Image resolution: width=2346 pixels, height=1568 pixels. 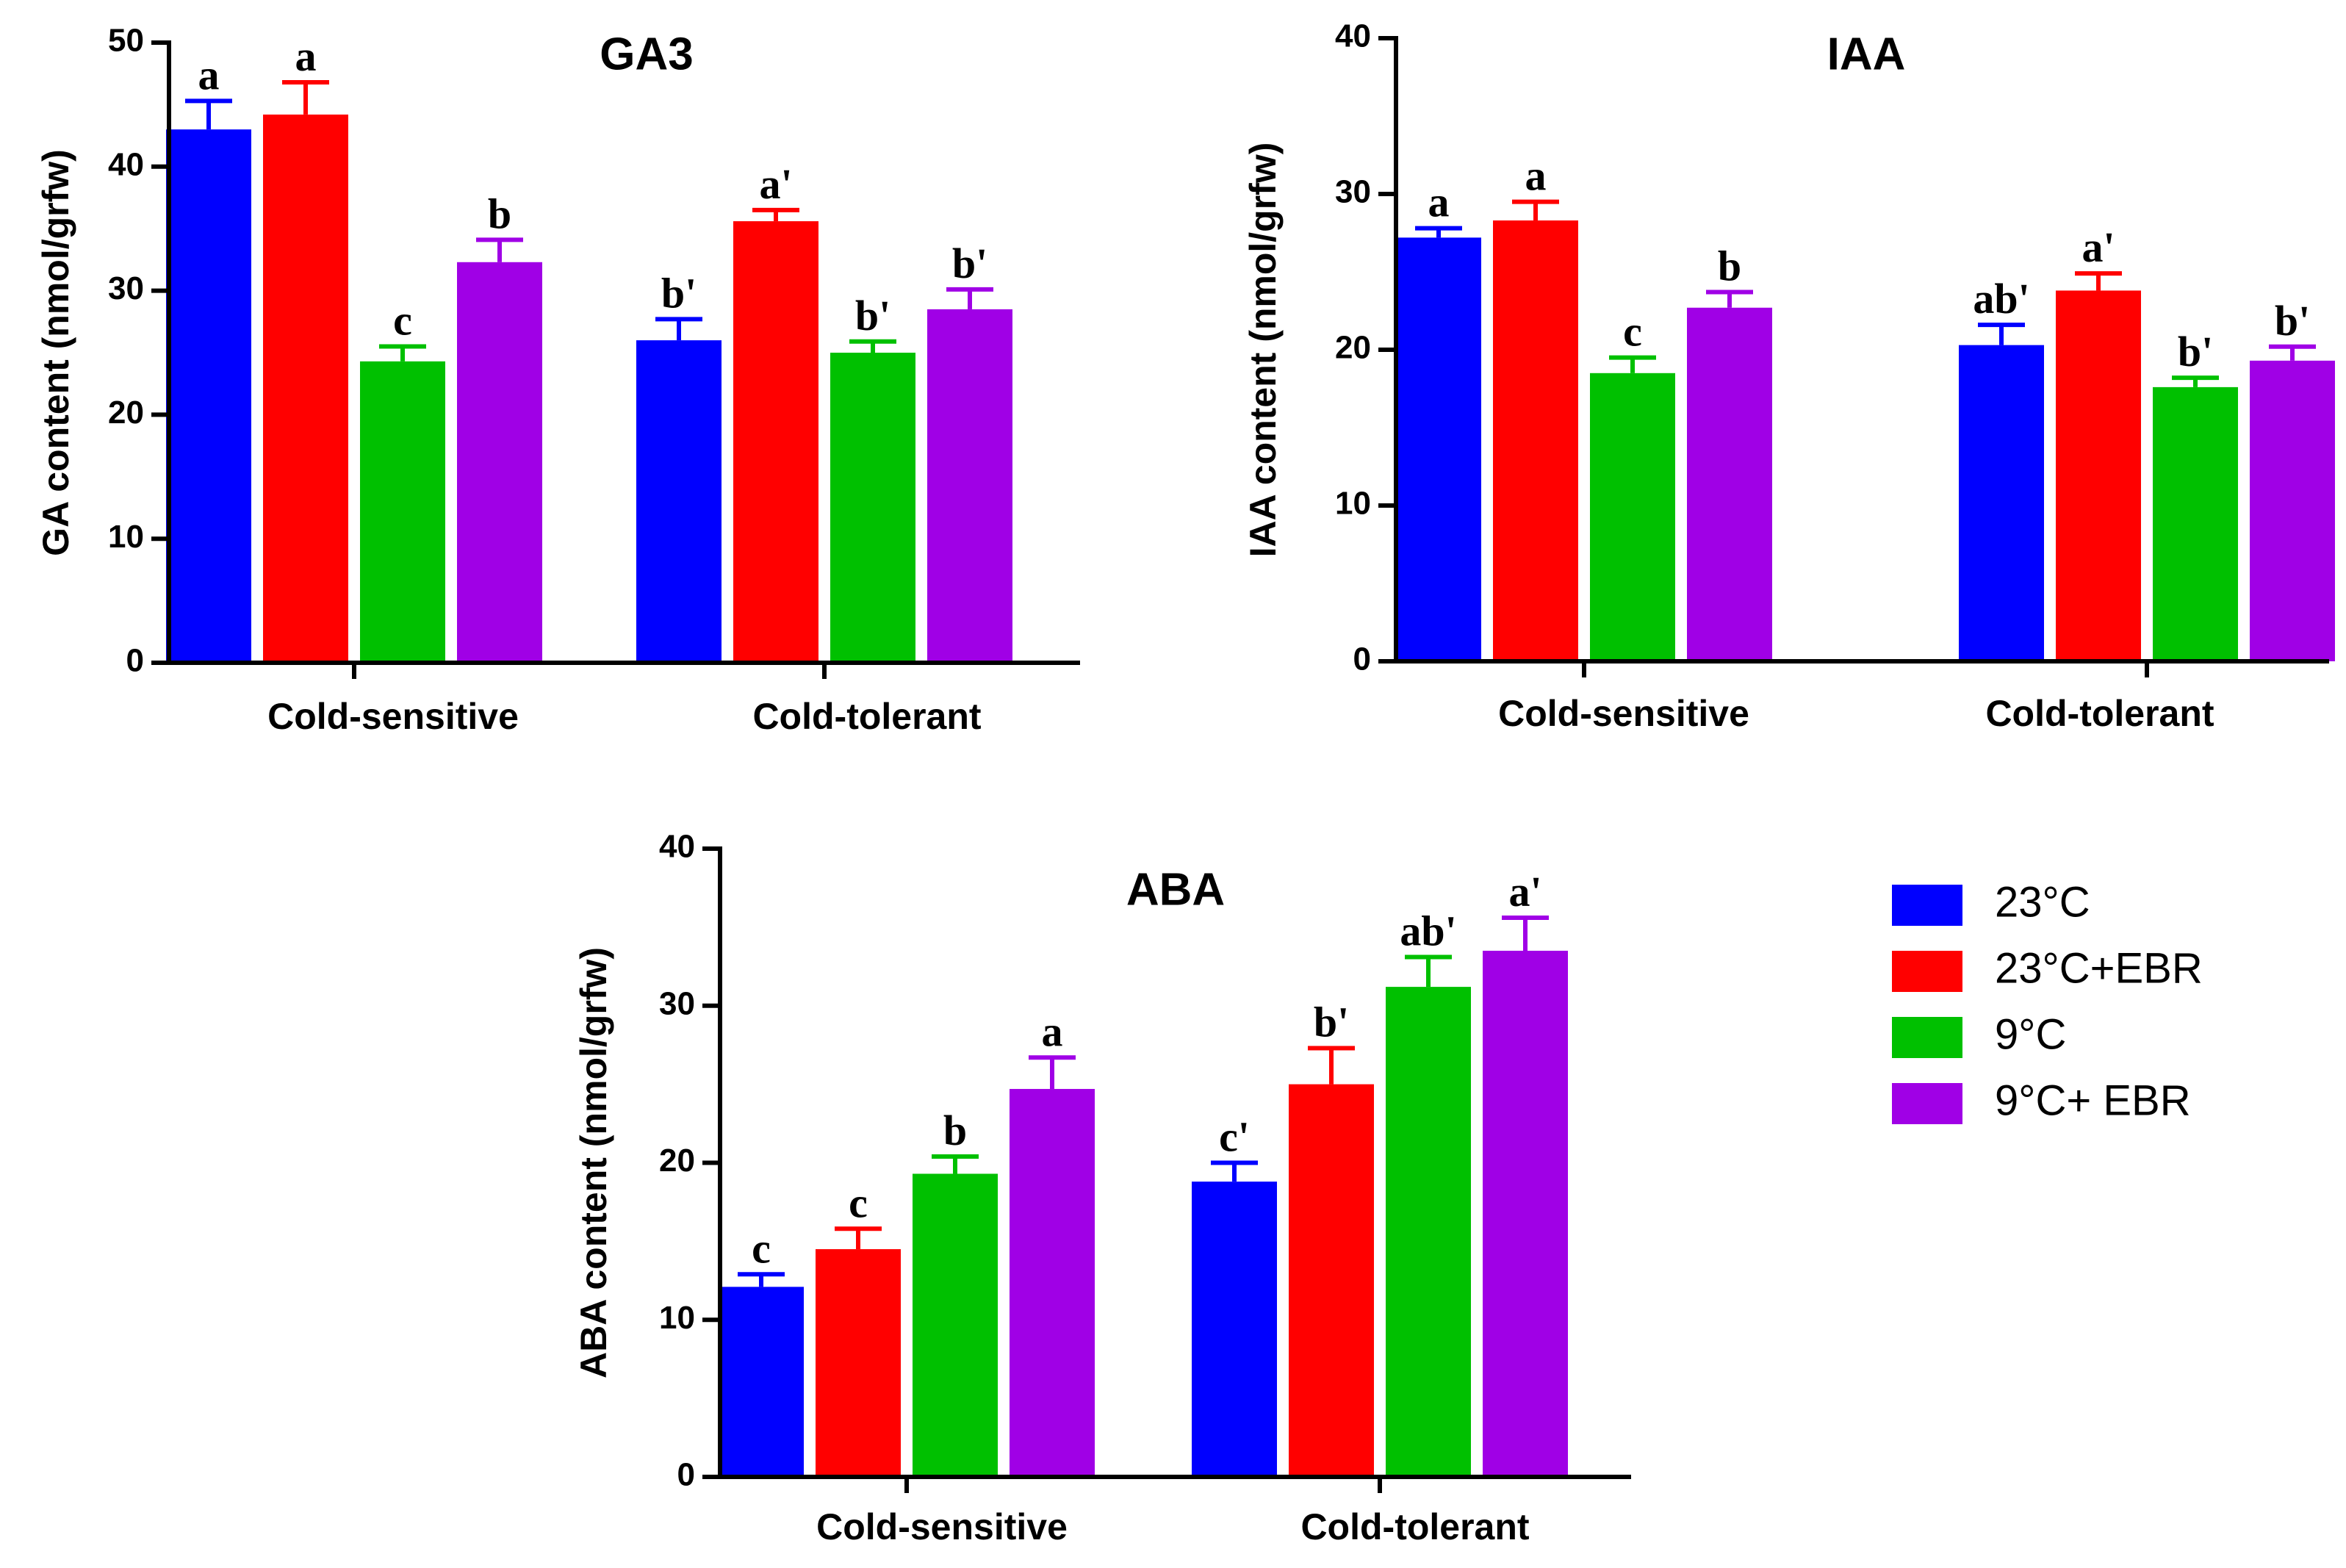 I want to click on chart-title: ABA, so click(x=1175, y=890).